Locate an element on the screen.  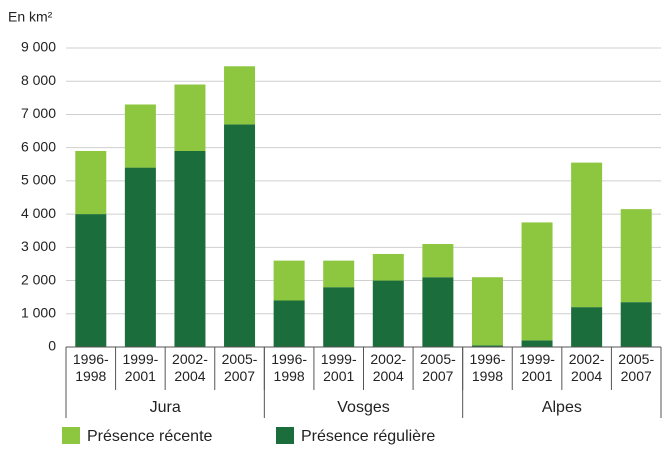
y-tick-label: 7 000 is located at coordinates (38, 113).